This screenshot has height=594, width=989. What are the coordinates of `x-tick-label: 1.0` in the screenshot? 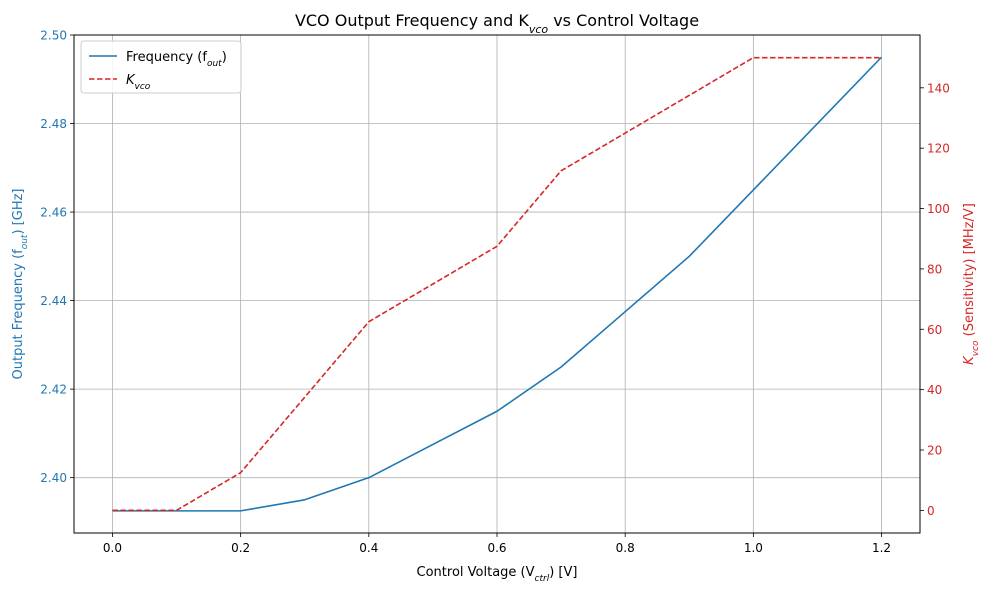 It's located at (753, 548).